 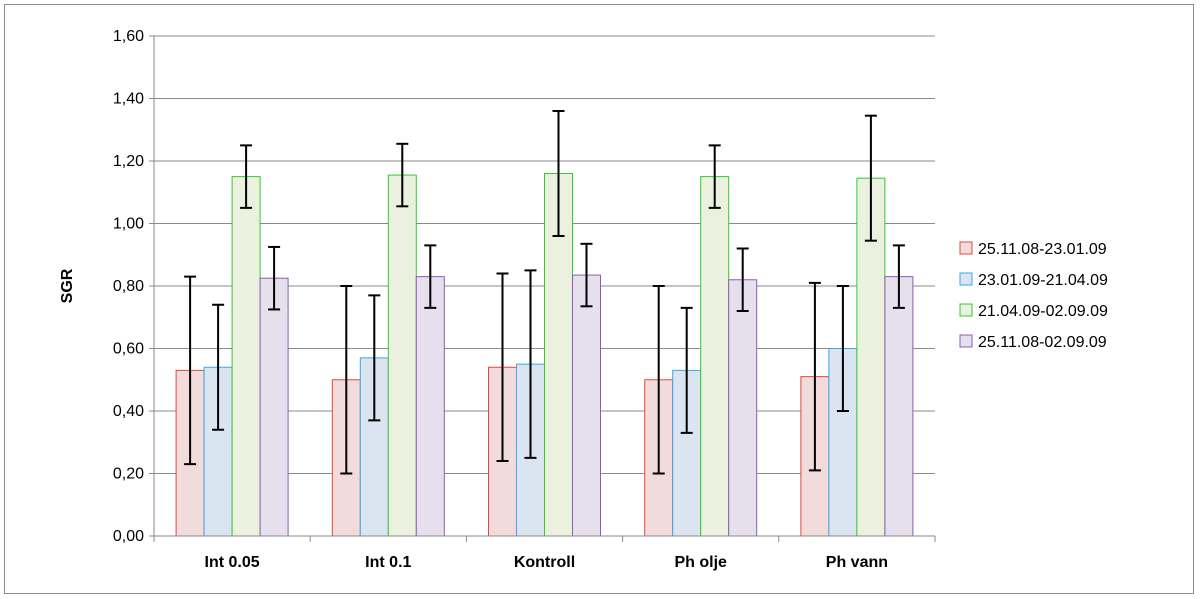 I want to click on x-tick-label: Kontroll, so click(x=544, y=562).